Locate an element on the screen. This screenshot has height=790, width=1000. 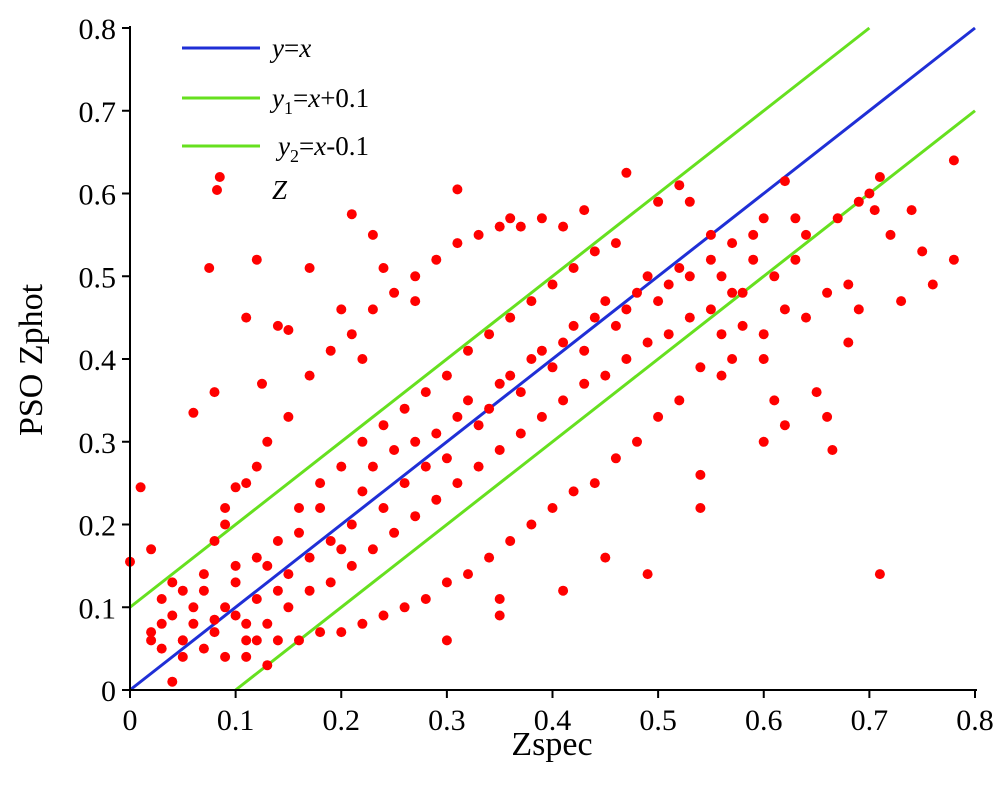
x-tick-label-1: 0.1 is located at coordinates (236, 720).